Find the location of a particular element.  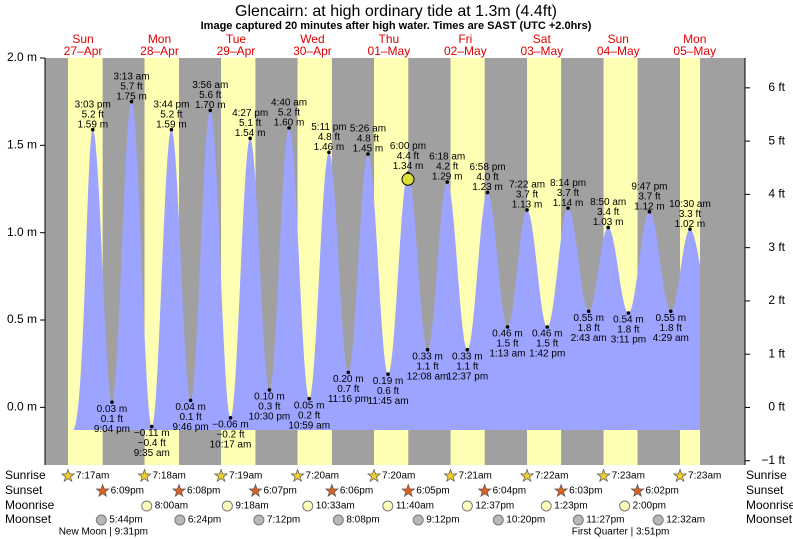

tide-time: 5:26 am is located at coordinates (368, 129).